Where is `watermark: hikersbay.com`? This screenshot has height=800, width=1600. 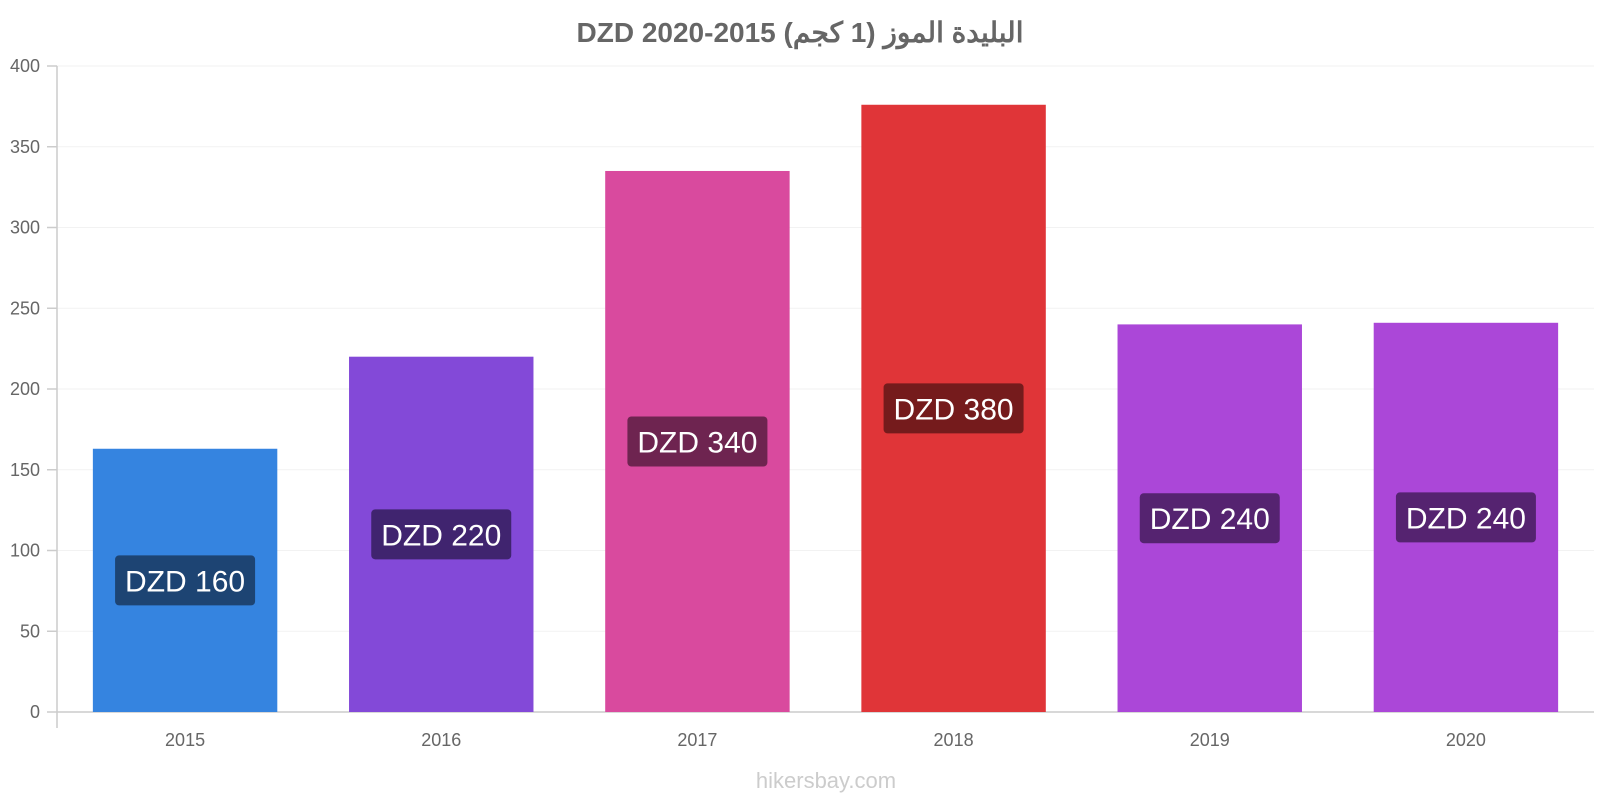 watermark: hikersbay.com is located at coordinates (826, 780).